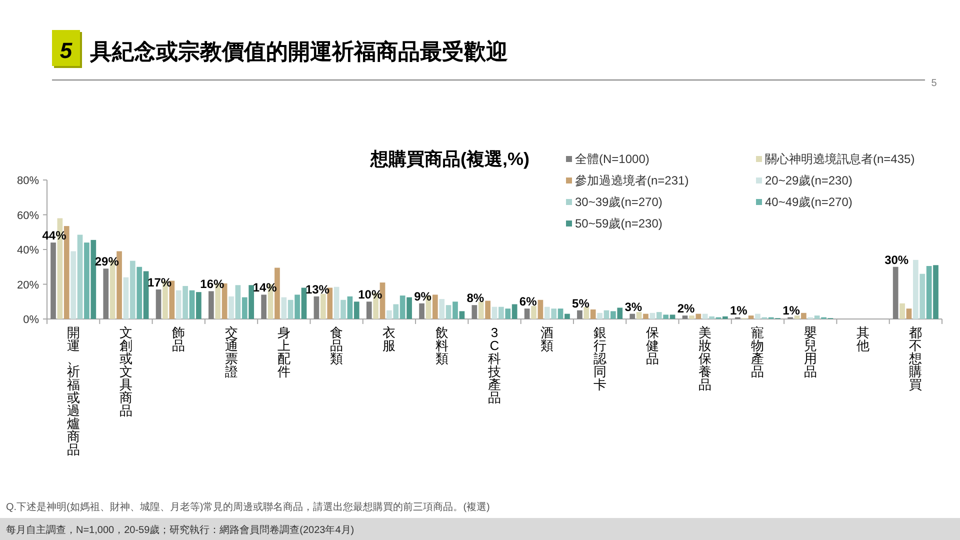 The image size is (960, 540). I want to click on chart-title: 具紀念或宗教價值的開運祈福商品最受歡迎, so click(298, 51).